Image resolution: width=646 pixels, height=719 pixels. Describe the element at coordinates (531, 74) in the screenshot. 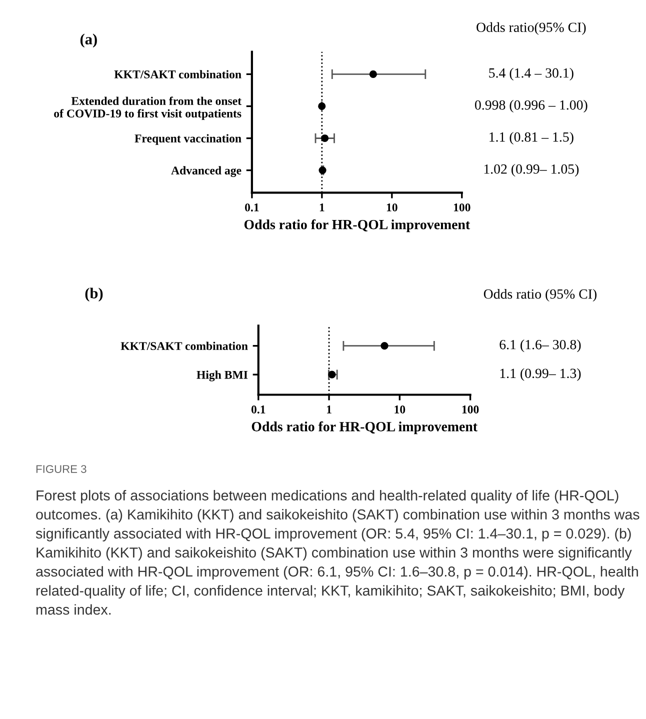

I see `text: 5.4 (1.4 – 30.1)` at that location.